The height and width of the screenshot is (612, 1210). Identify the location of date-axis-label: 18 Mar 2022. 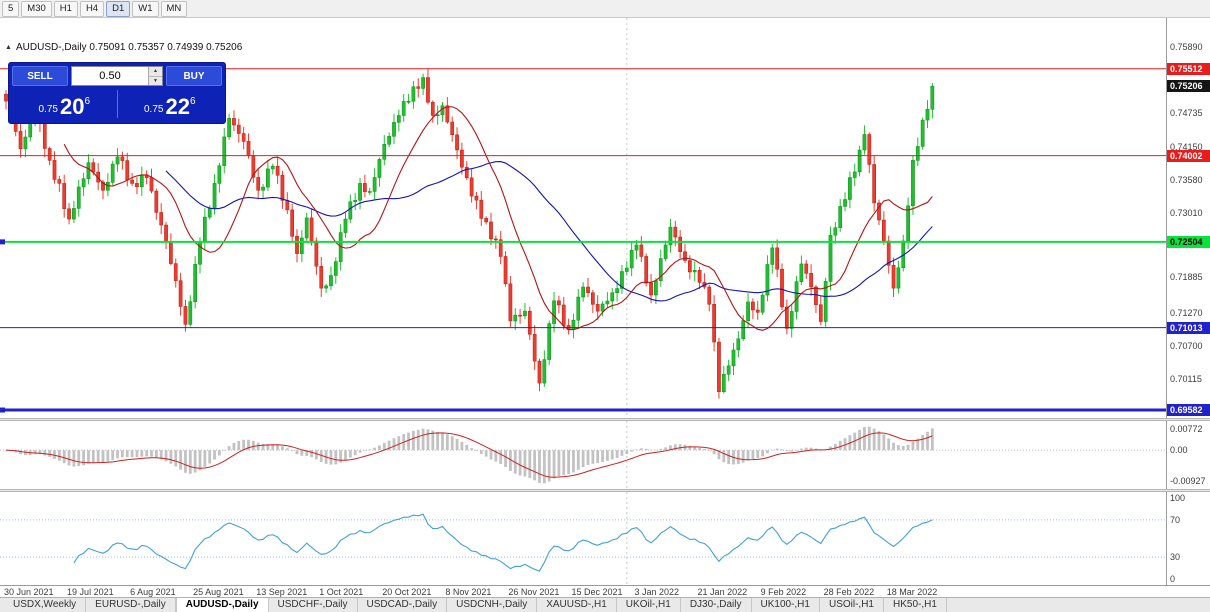
(912, 592).